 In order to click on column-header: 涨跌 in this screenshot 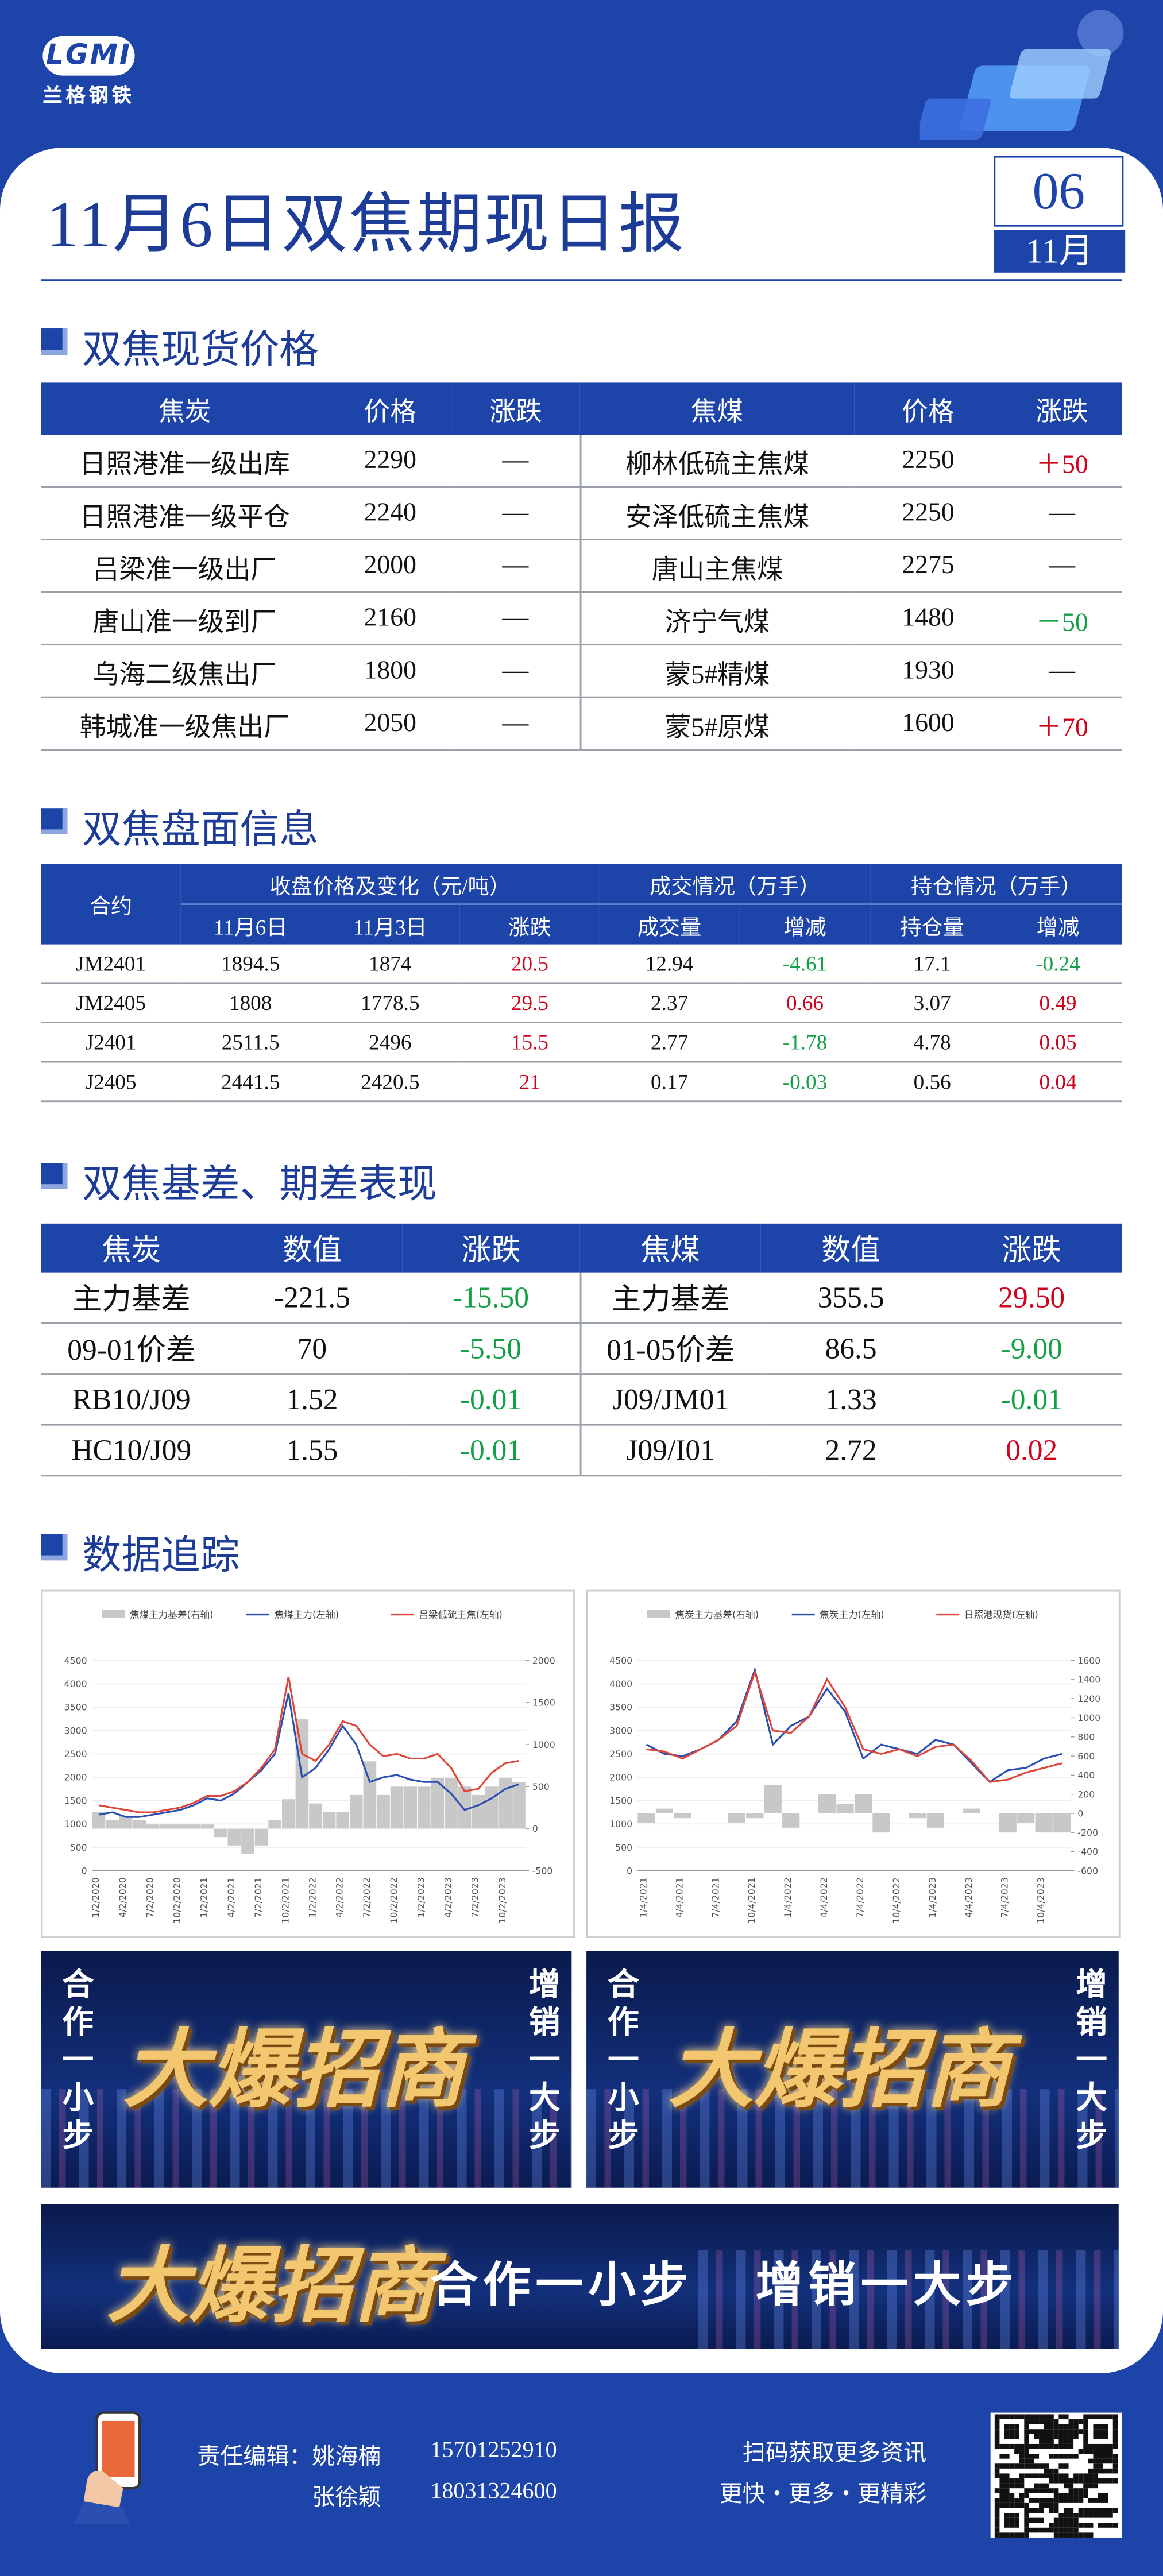, I will do `click(515, 408)`.